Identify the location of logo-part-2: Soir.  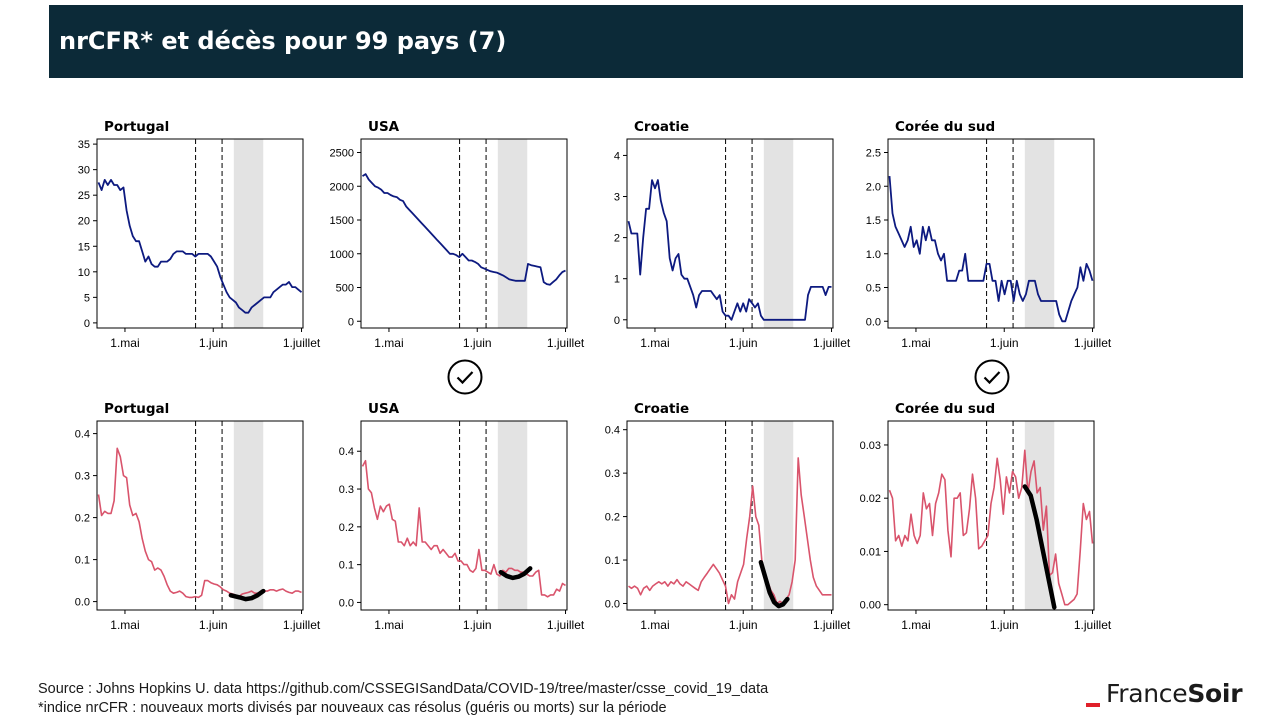
(1215, 693).